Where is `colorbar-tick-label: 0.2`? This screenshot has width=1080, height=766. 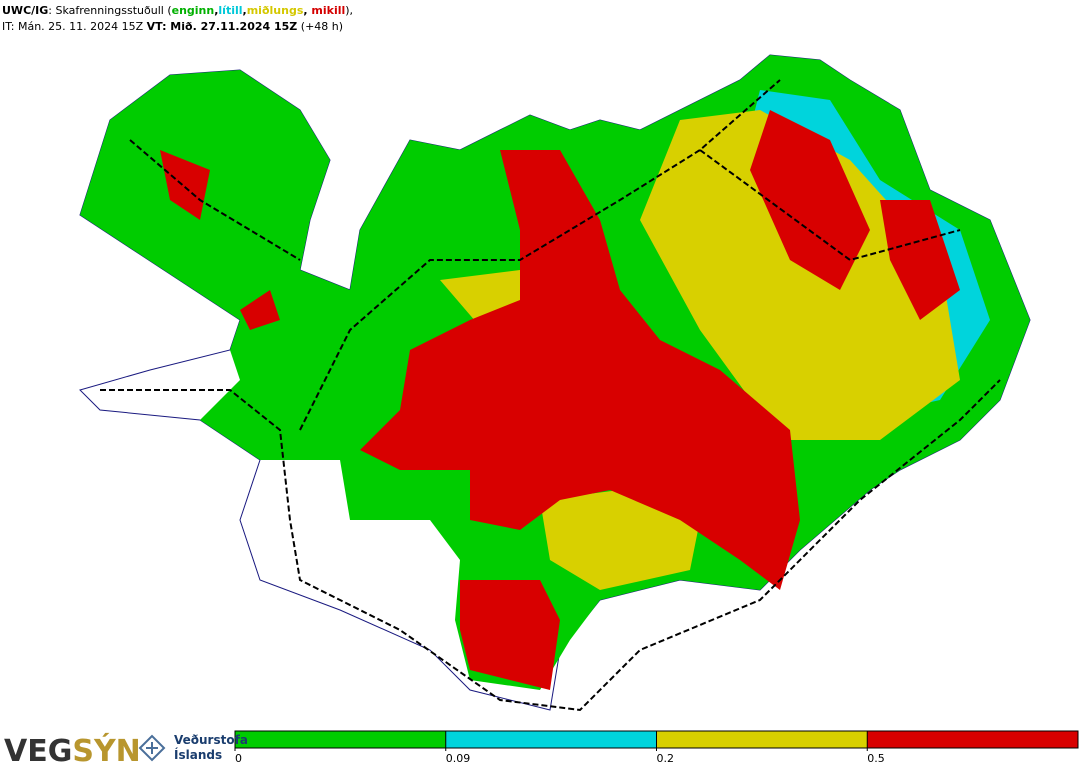
colorbar-tick-label: 0.2 is located at coordinates (666, 758).